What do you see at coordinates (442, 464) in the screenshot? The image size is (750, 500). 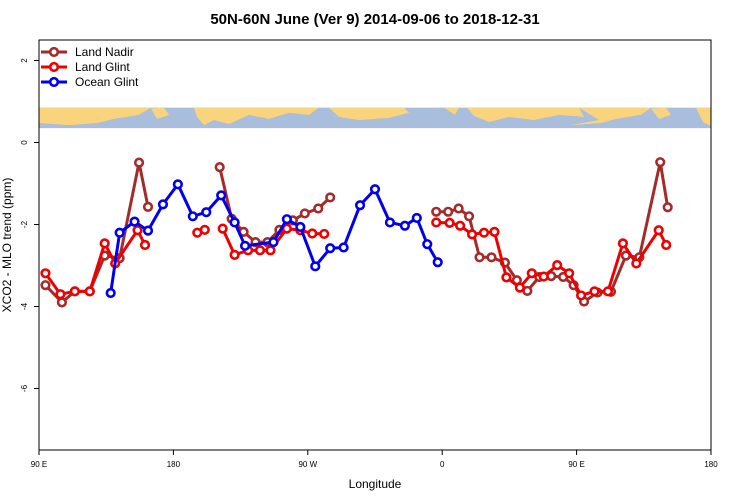 I see `x-tick-label: 0` at bounding box center [442, 464].